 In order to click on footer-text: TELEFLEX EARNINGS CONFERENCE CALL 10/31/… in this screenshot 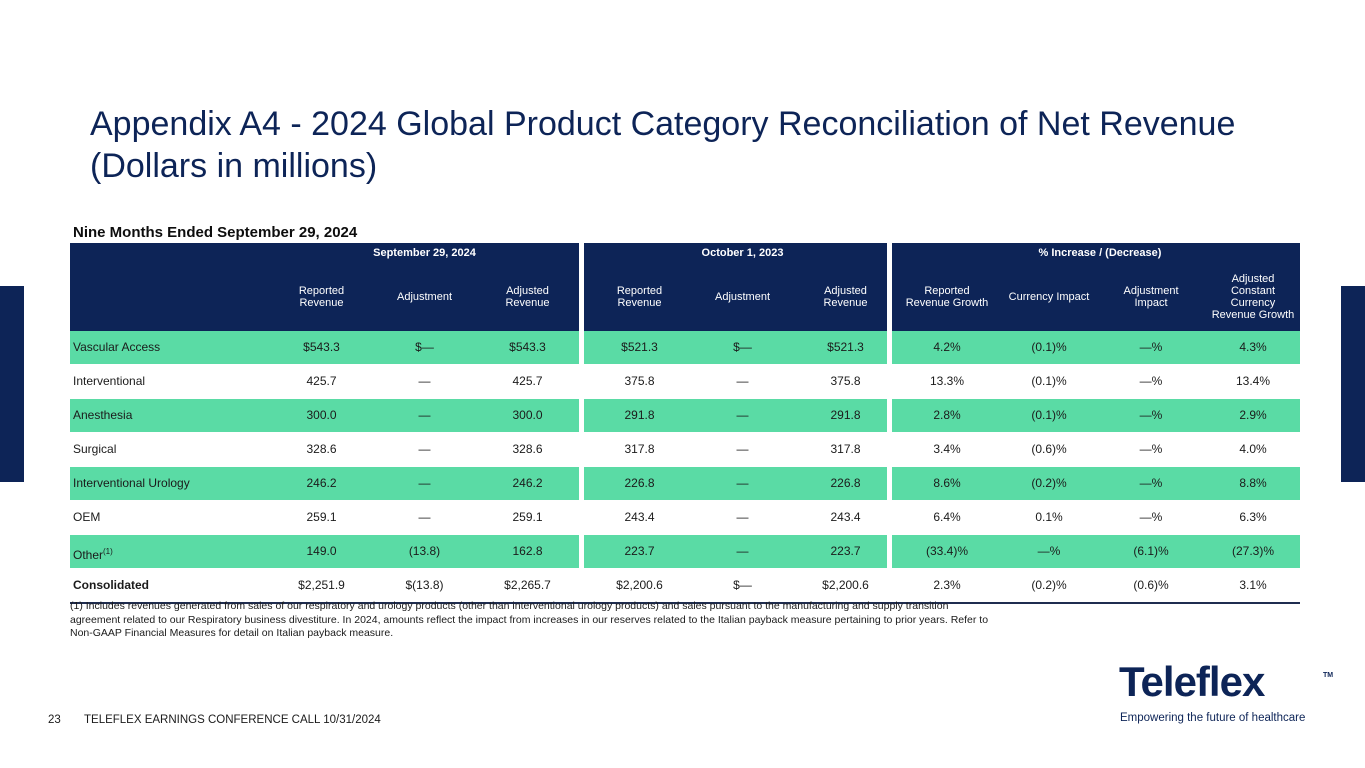, I will do `click(232, 720)`.